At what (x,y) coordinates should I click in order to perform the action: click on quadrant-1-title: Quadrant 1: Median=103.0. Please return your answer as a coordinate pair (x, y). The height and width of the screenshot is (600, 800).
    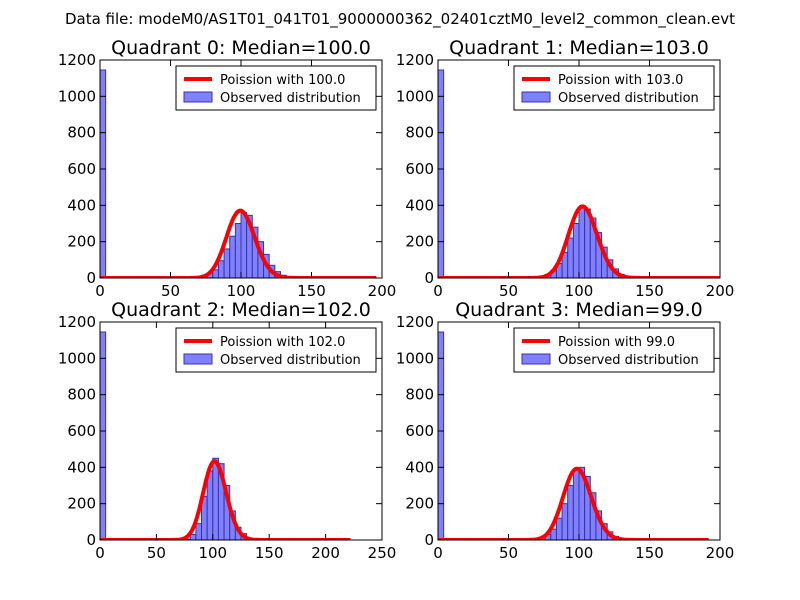
    Looking at the image, I should click on (579, 48).